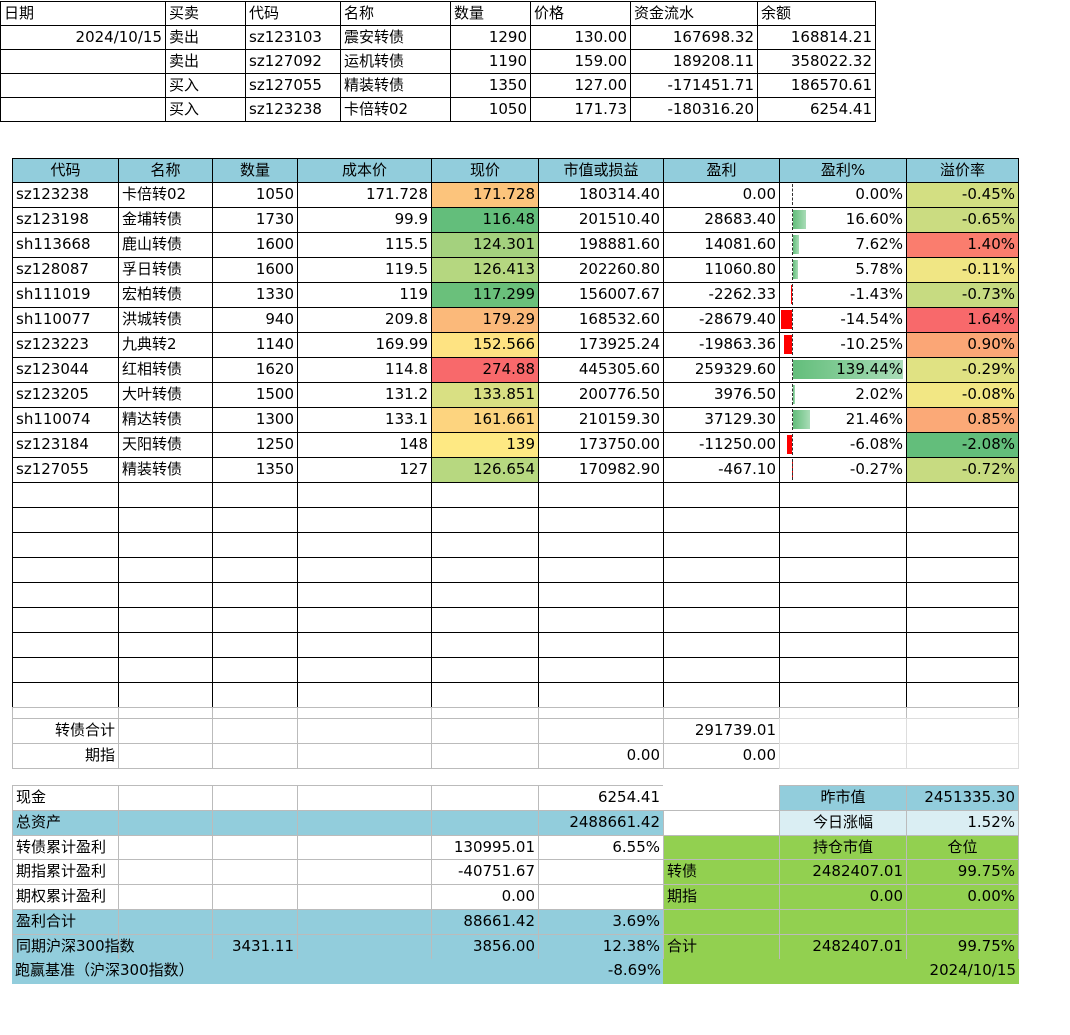 Image resolution: width=1070 pixels, height=1035 pixels. I want to click on cell-text: 1190, so click(507, 61).